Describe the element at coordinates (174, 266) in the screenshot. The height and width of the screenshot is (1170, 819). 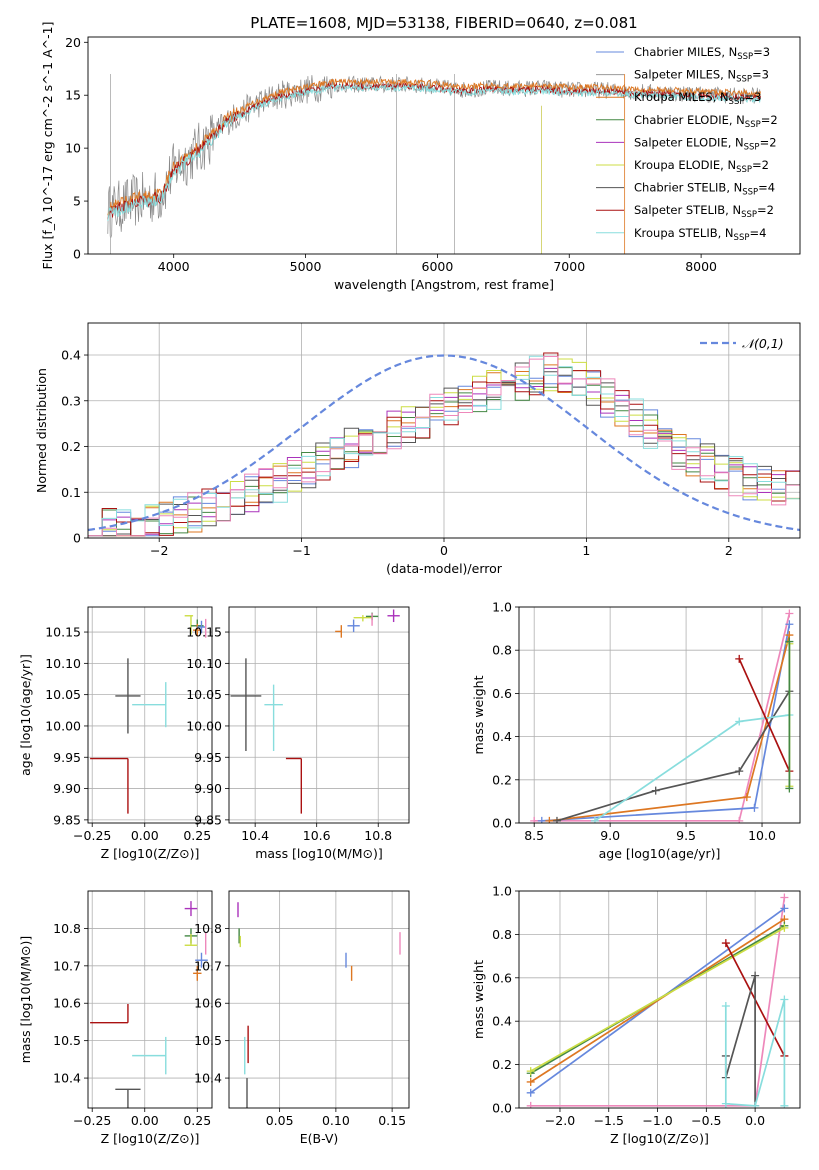
I see `tick-label-x: 4000` at that location.